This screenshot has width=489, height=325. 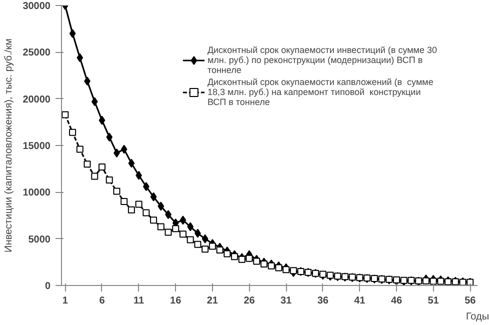 What do you see at coordinates (434, 301) in the screenshot?
I see `x-tick-label: 51` at bounding box center [434, 301].